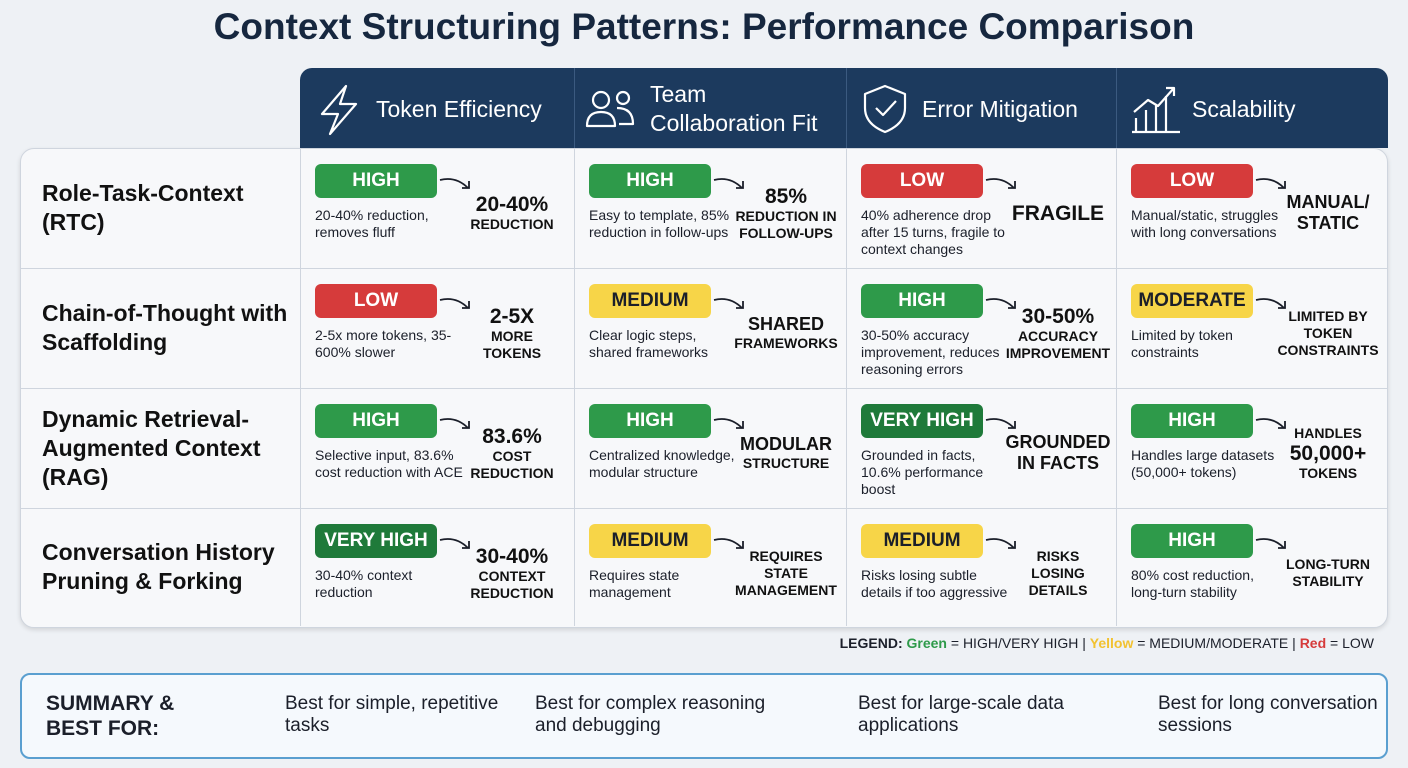  I want to click on row-label: Conversation History Pruning & Forking, so click(158, 566).